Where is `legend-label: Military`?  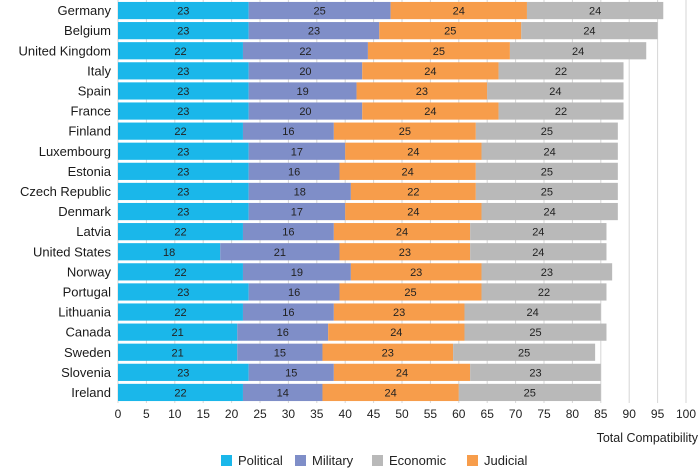 legend-label: Military is located at coordinates (333, 460).